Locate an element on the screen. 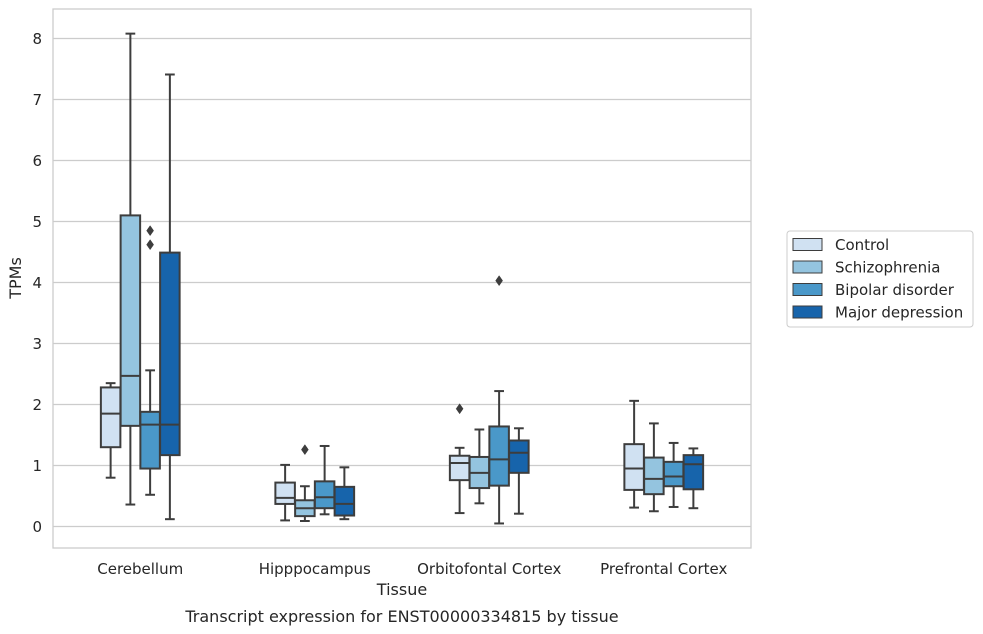  legend-label: Control is located at coordinates (862, 245).